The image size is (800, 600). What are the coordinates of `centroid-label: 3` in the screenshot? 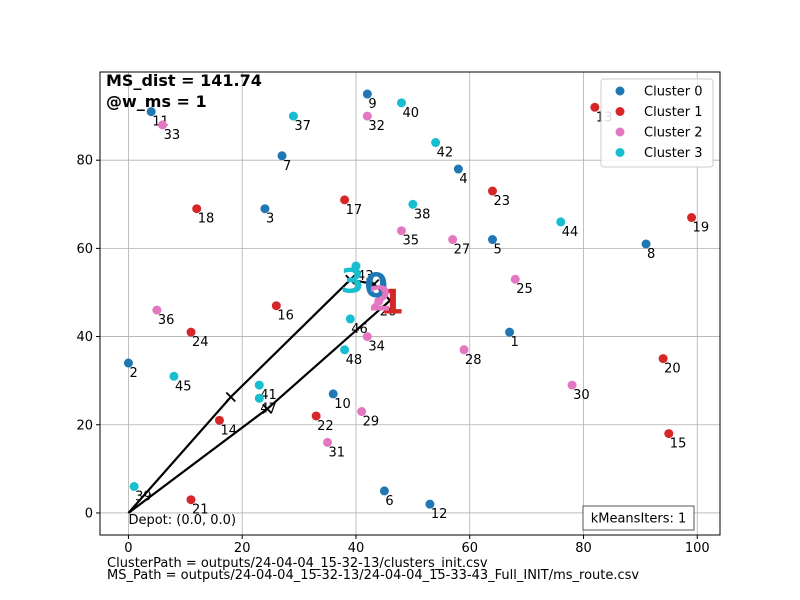 It's located at (352, 282).